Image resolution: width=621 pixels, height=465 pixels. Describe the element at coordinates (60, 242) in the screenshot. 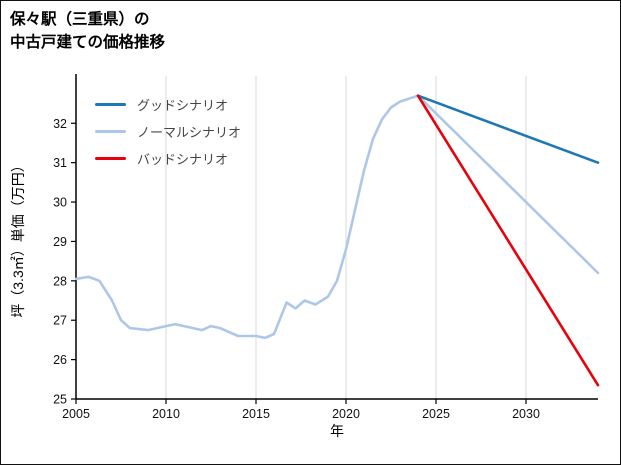

I see `y-tick-label: 29` at that location.